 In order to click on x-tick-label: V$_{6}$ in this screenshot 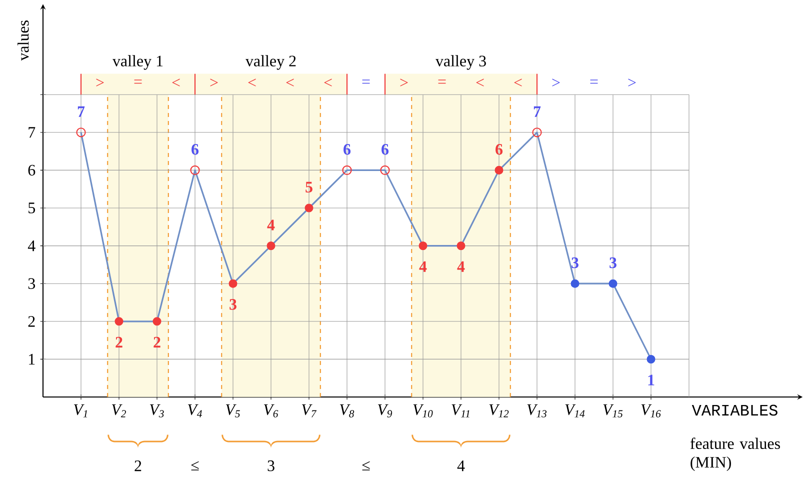, I will do `click(271, 411)`.